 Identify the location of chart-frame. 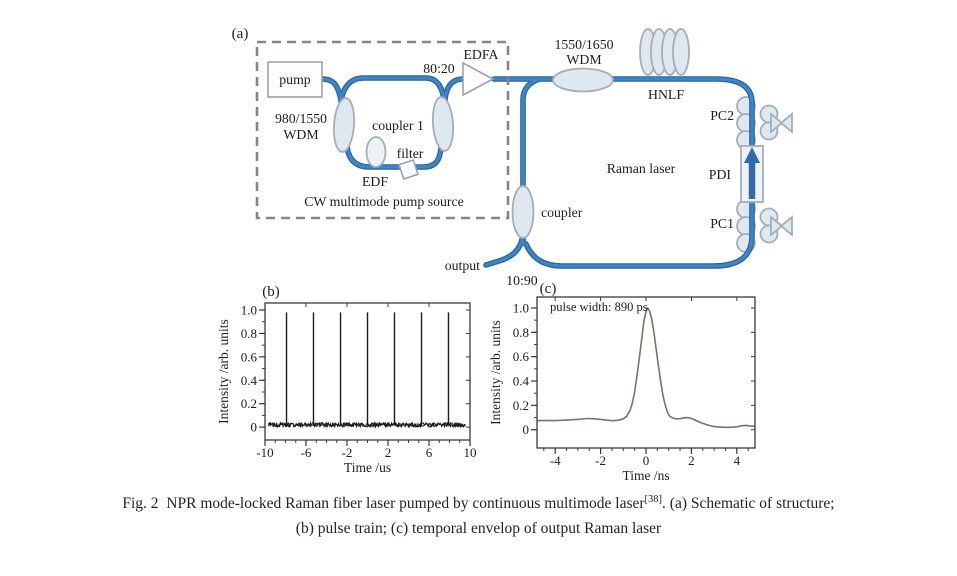
(646, 372).